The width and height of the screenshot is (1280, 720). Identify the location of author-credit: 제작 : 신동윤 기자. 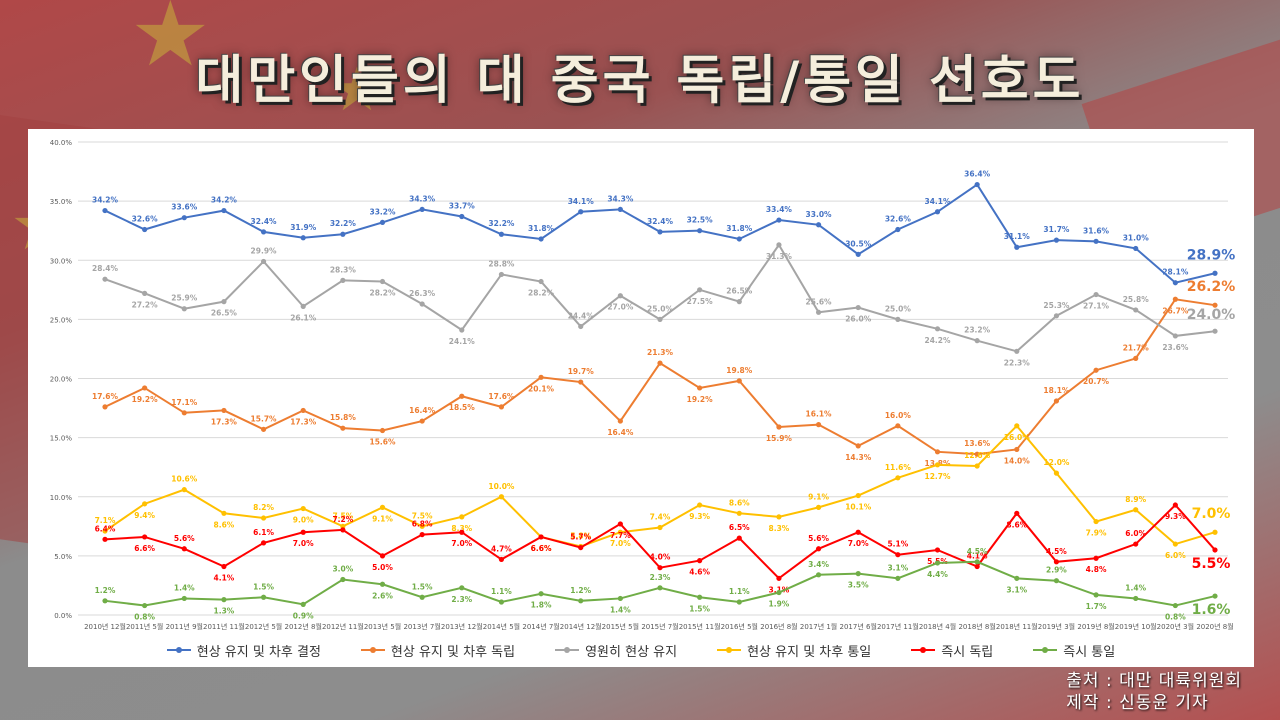
(1137, 703).